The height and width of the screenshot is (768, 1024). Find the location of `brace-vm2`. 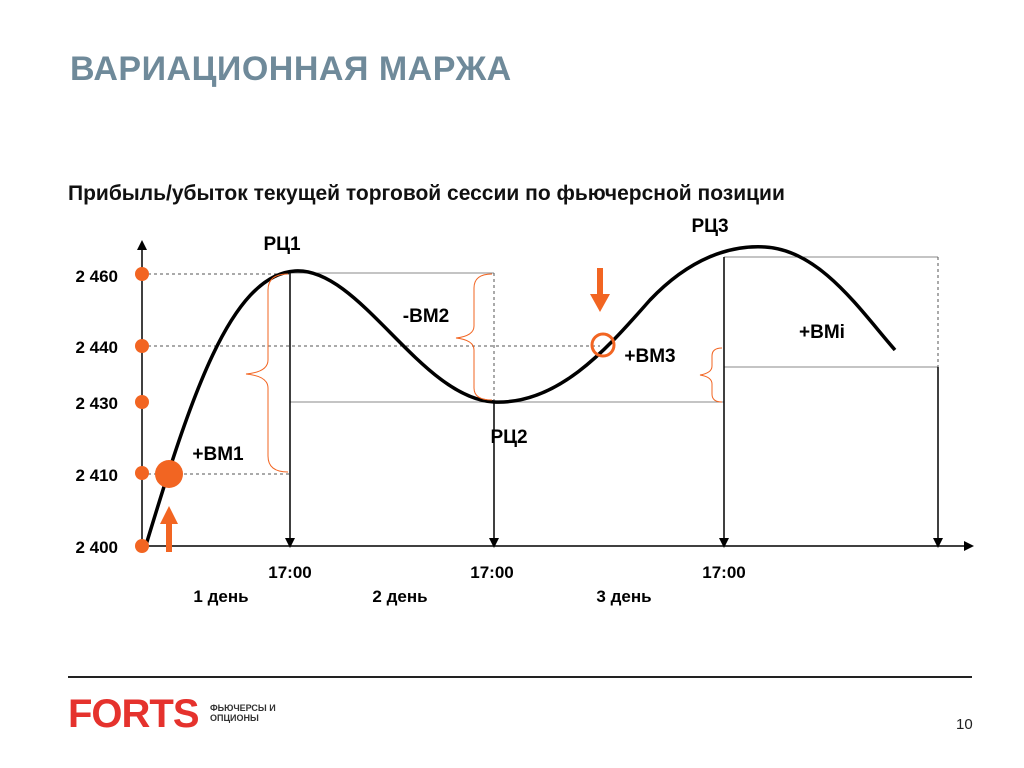

brace-vm2 is located at coordinates (474, 337).